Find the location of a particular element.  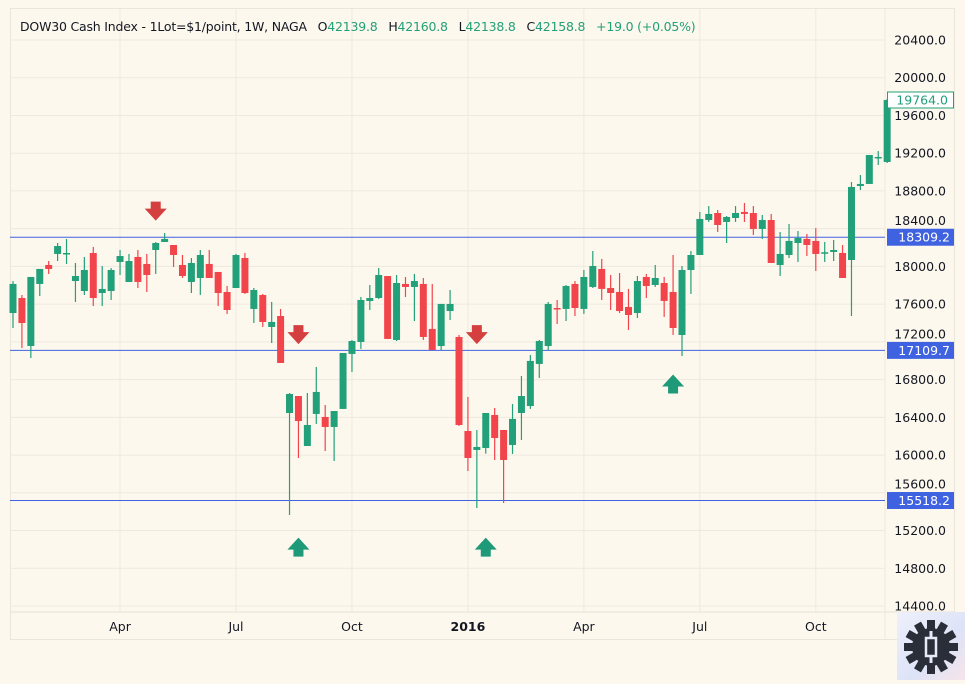

gear-dollar-icon is located at coordinates (931, 647).